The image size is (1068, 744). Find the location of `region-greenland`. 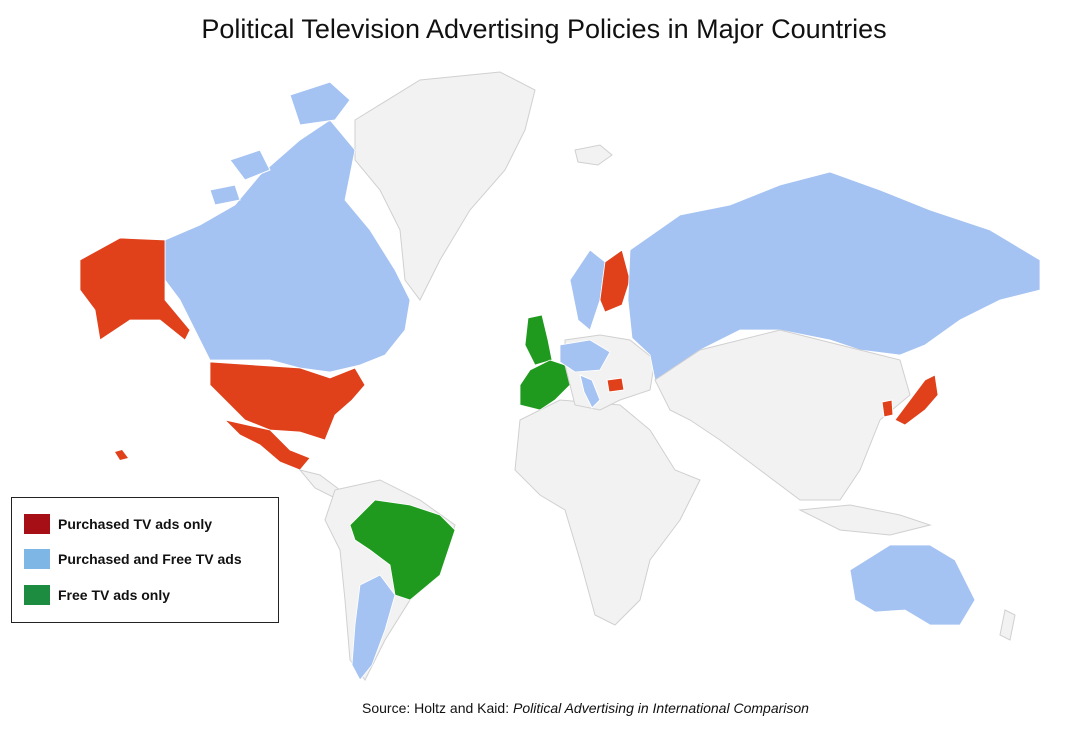

region-greenland is located at coordinates (445, 186).